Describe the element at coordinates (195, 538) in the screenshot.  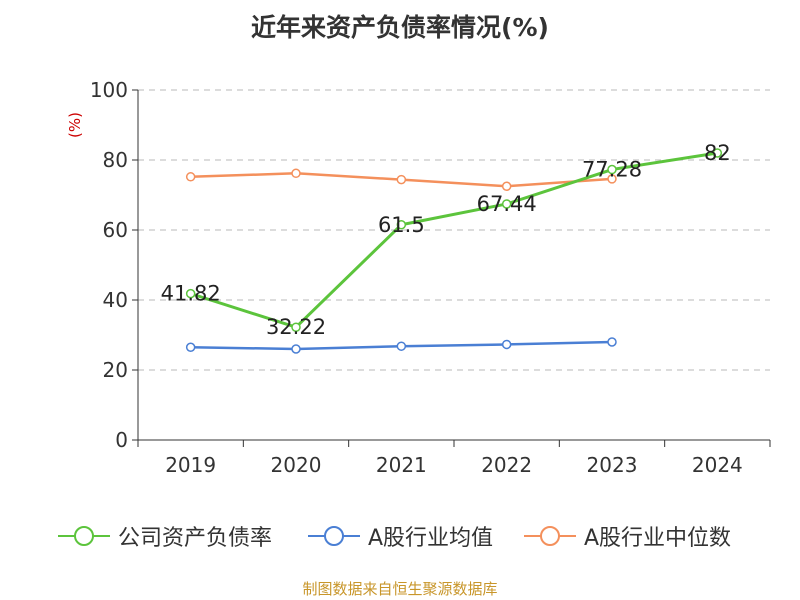
I see `legend-label-company: 公司资产负债率` at that location.